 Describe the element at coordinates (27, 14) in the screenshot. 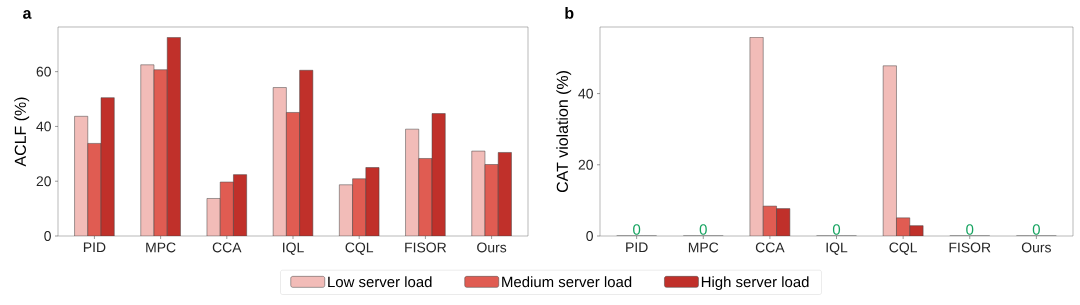

I see `chart-title: a` at that location.